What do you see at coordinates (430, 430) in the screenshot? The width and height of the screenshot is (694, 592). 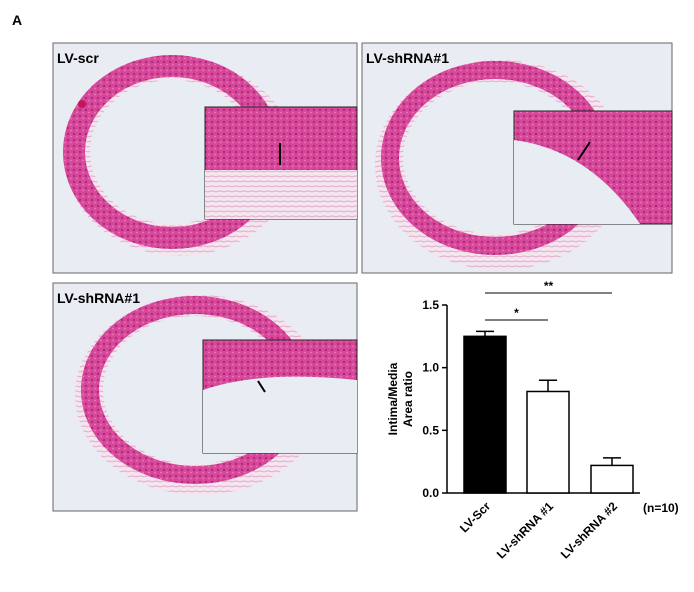 I see `y-tick-label: 0.5` at bounding box center [430, 430].